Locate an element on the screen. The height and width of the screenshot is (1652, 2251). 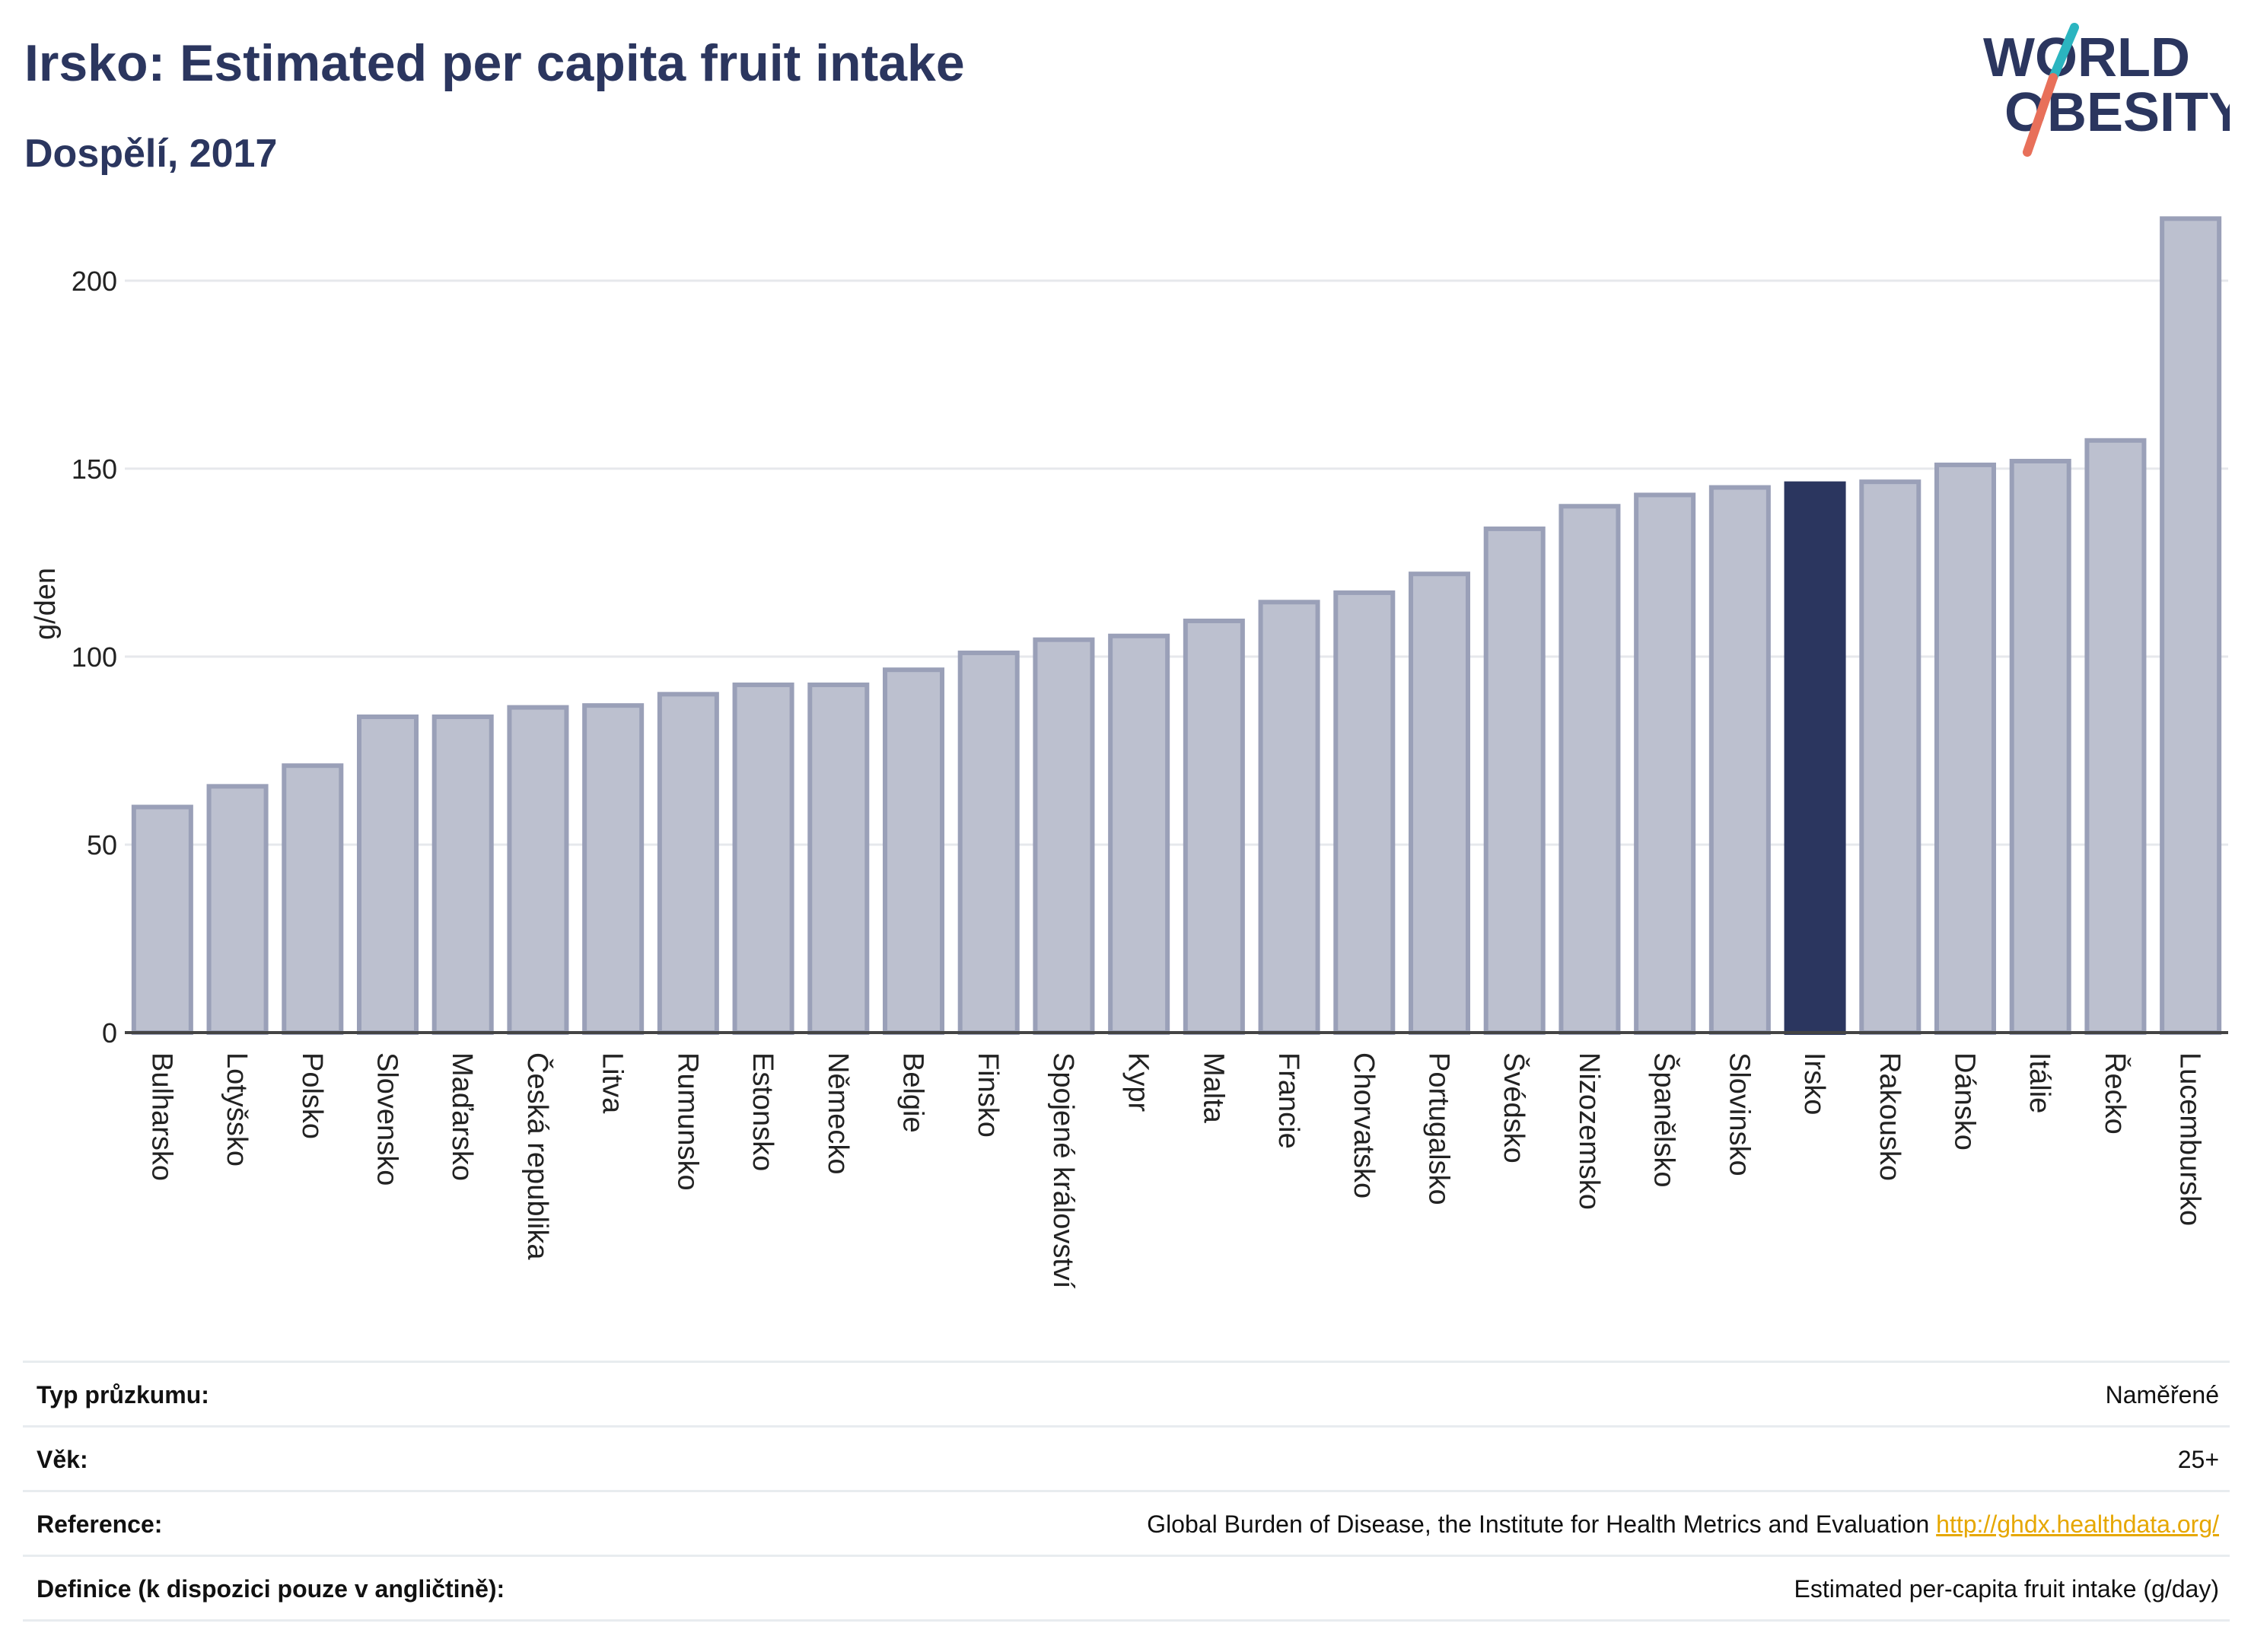
y-tick-label: 0 is located at coordinates (109, 1033).